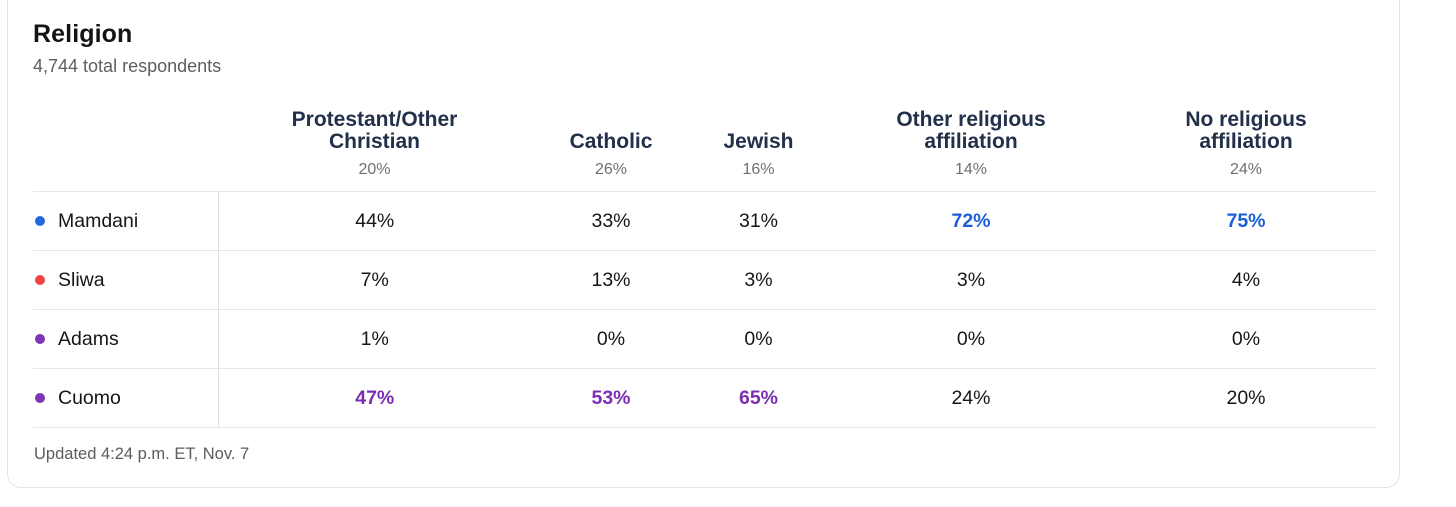 Image resolution: width=1456 pixels, height=507 pixels. What do you see at coordinates (1246, 131) in the screenshot?
I see `column-label: No religious affiliation` at bounding box center [1246, 131].